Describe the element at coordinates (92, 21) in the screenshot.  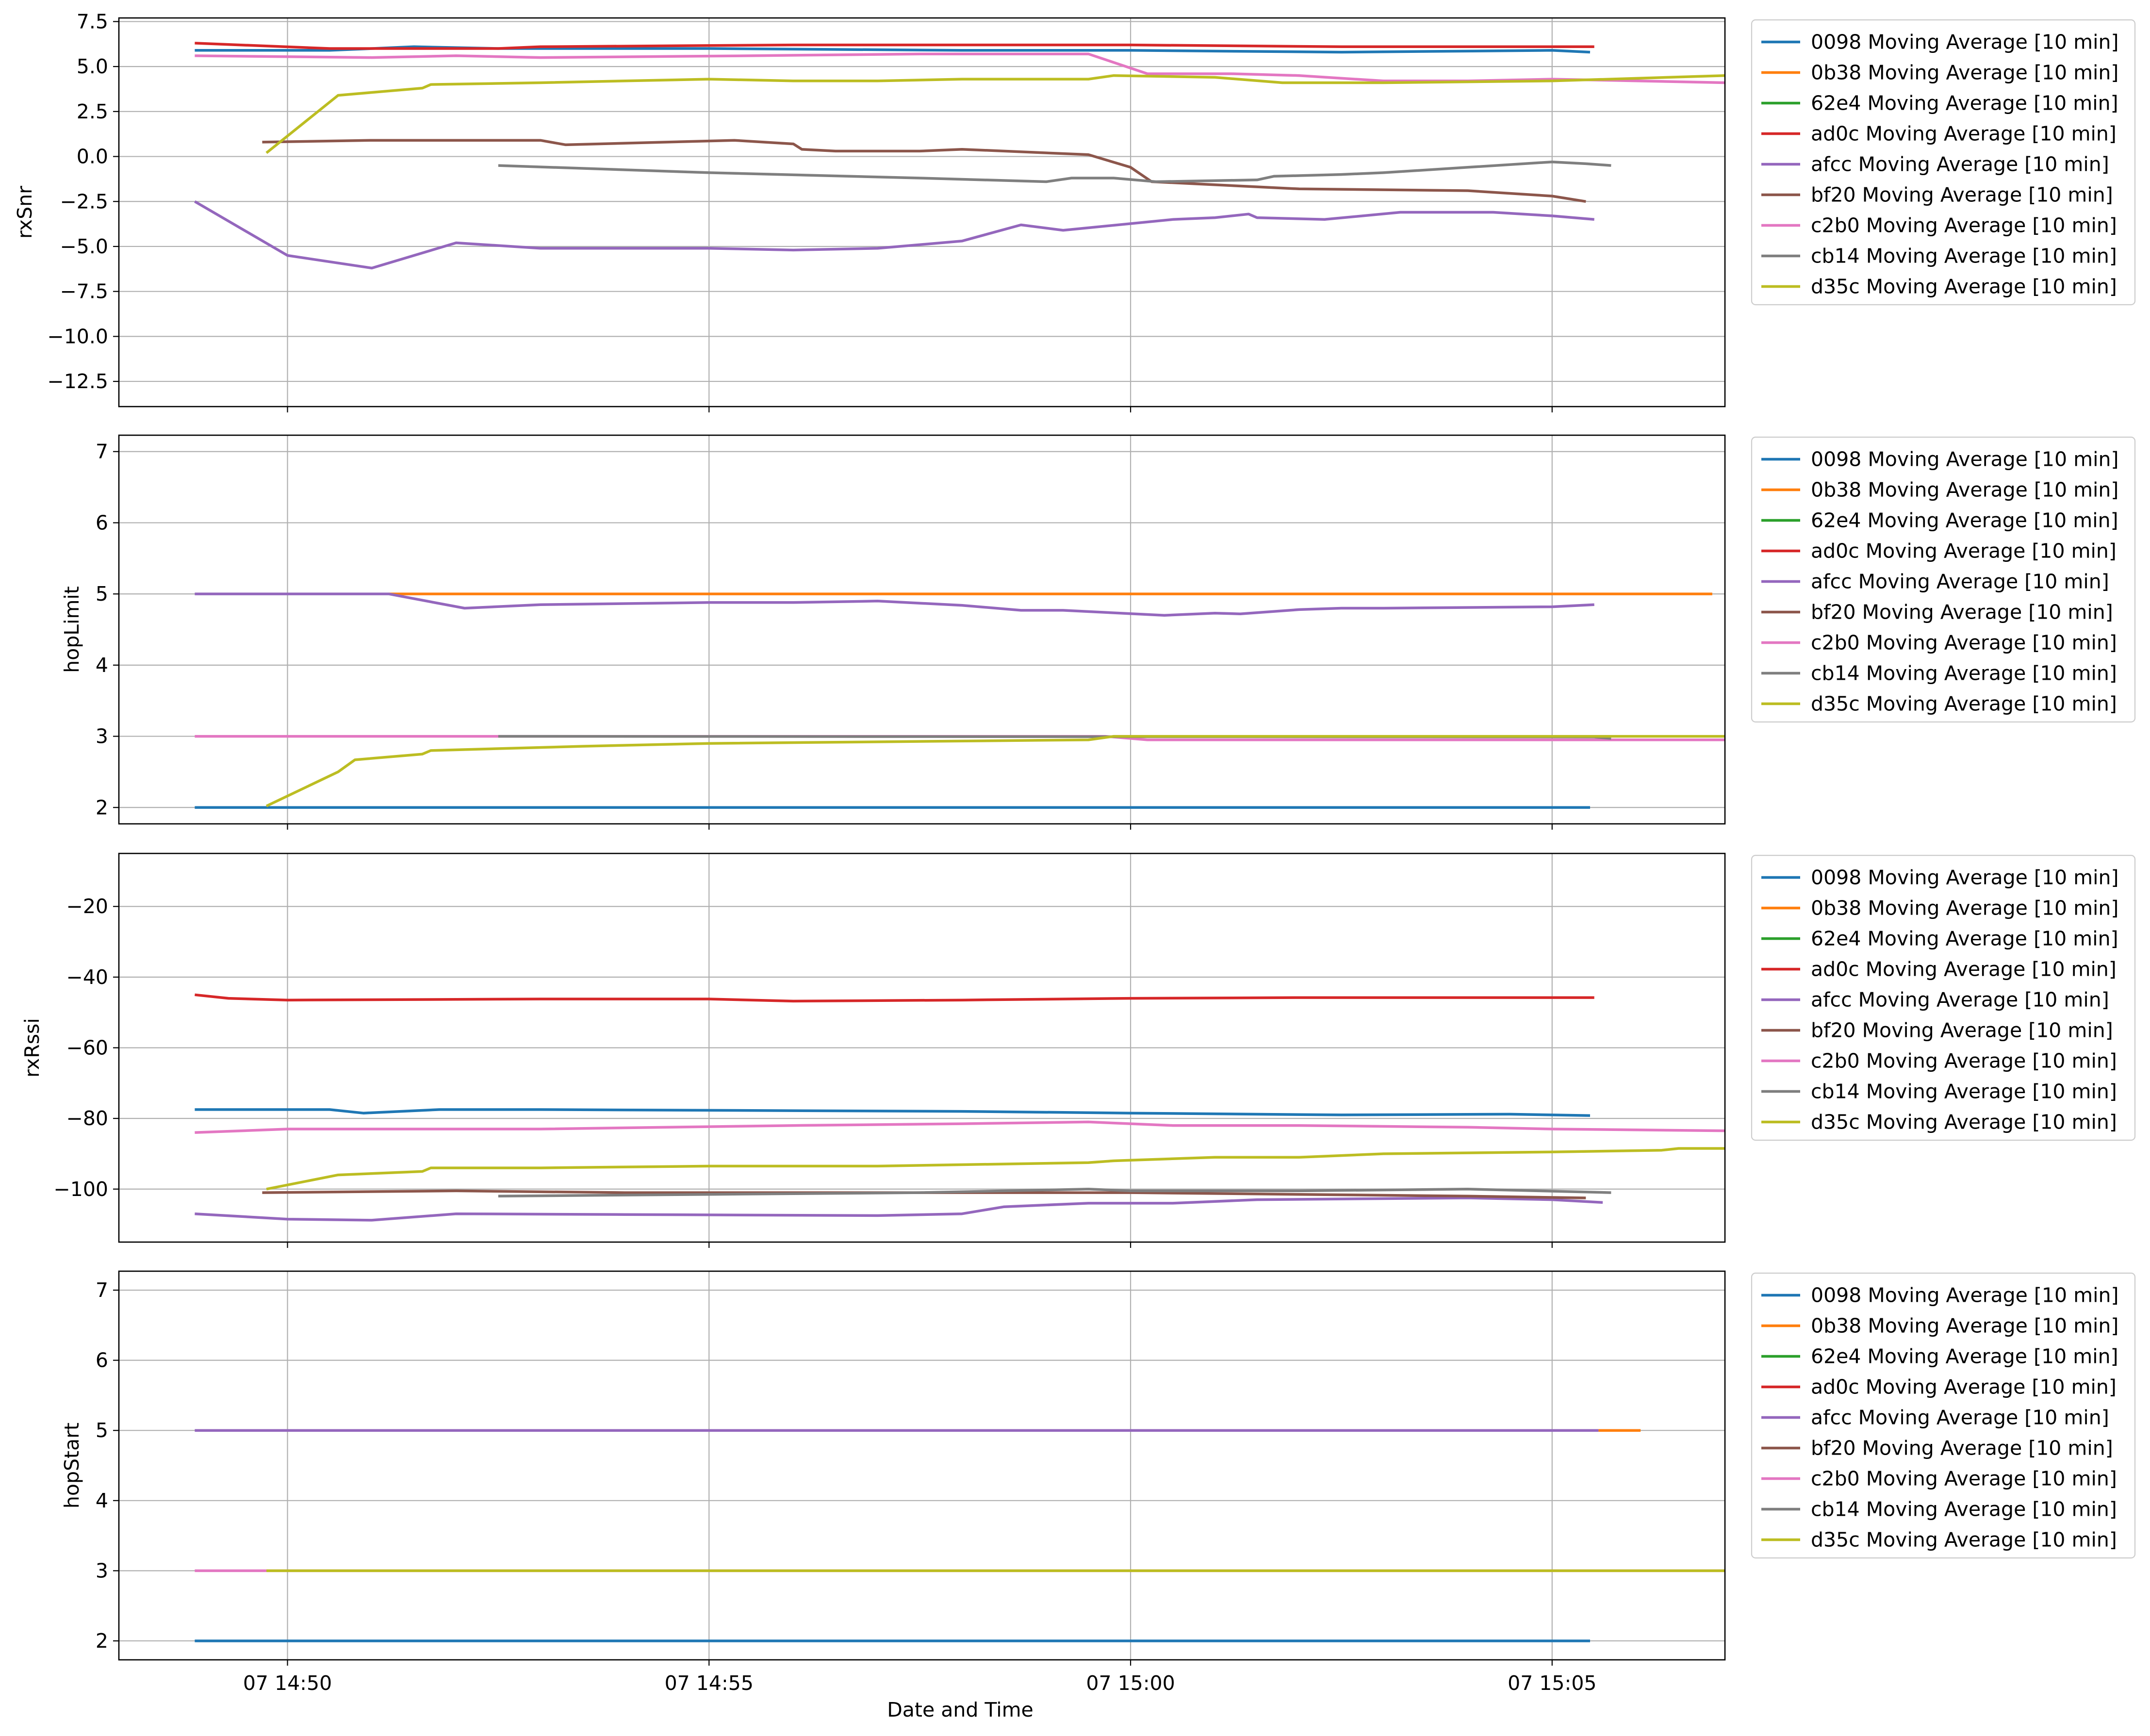
I see `y-tick-label: 7.5` at that location.